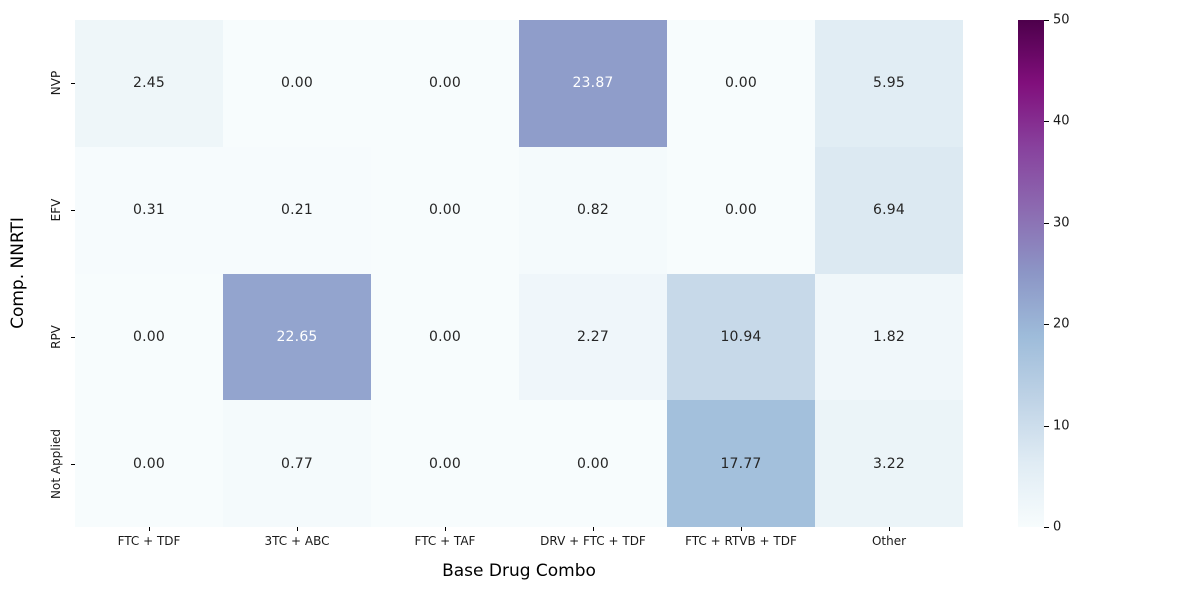 This screenshot has height=600, width=1200. What do you see at coordinates (741, 541) in the screenshot?
I see `x-tick-label: FTC + RTVB + TDF` at bounding box center [741, 541].